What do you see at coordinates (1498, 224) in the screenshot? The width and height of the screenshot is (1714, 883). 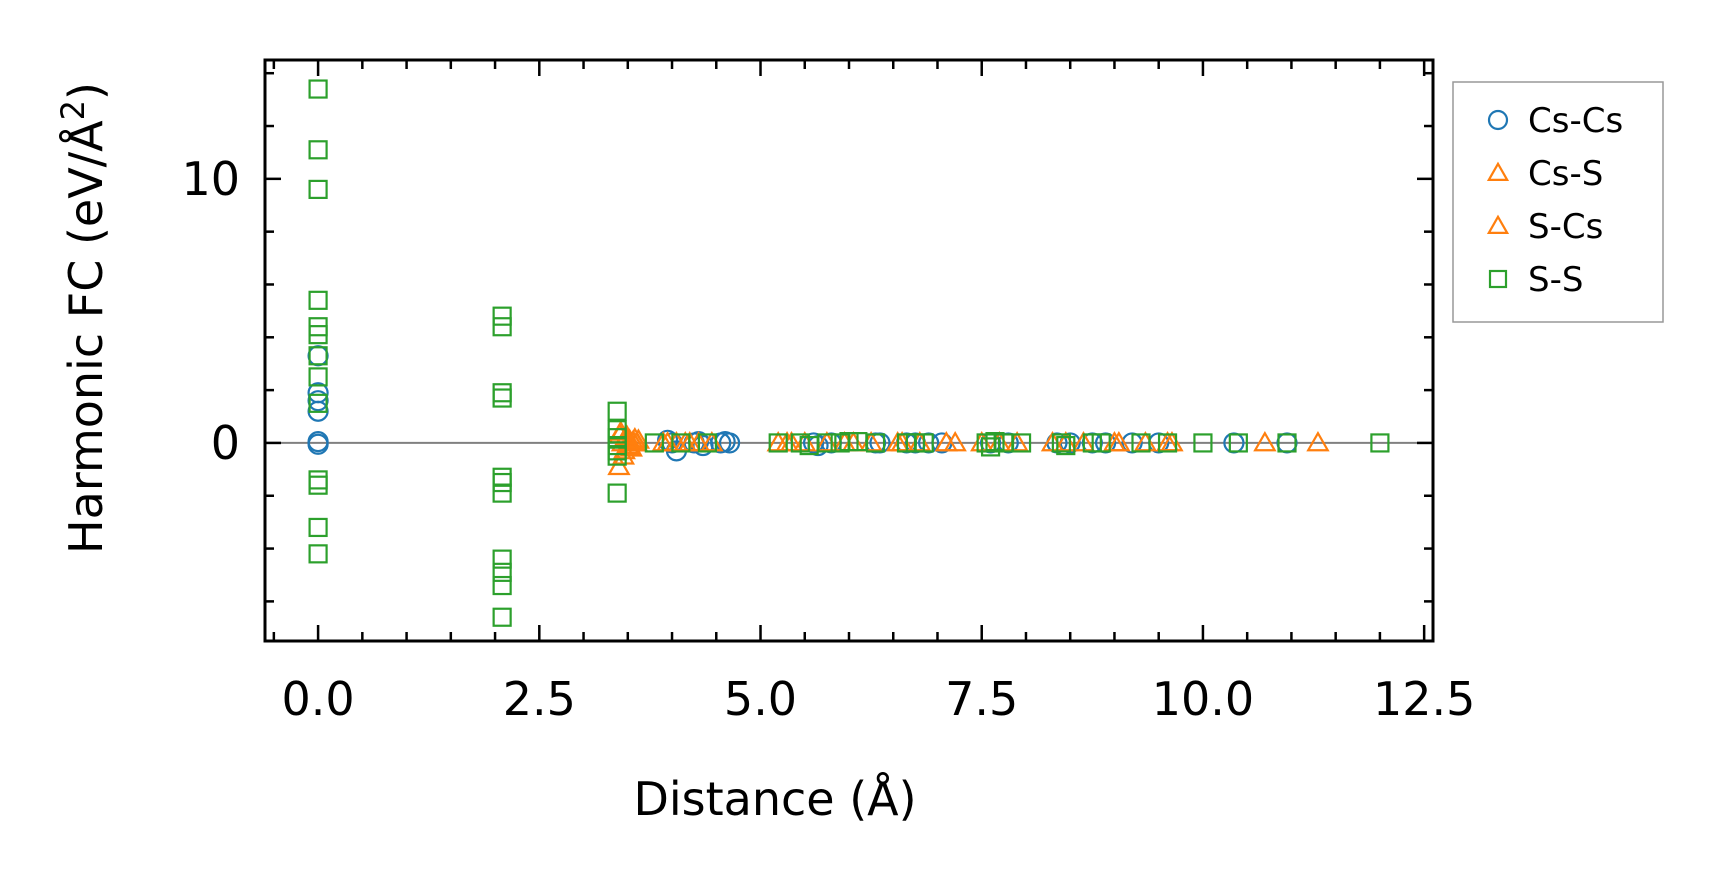 I see `legend-marker-s-cs` at bounding box center [1498, 224].